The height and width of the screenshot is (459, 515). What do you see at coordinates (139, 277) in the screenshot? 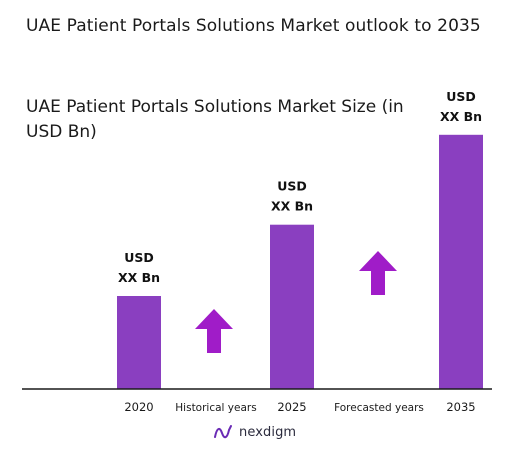
I see `data-label-2020-line-2: XX Bn` at bounding box center [139, 277].